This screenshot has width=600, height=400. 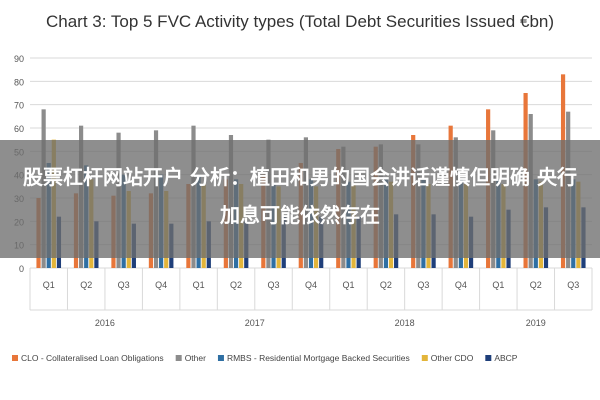 What do you see at coordinates (320, 323) in the screenshot?
I see `x-axis-groups: 2016 2017 2018 2019` at bounding box center [320, 323].